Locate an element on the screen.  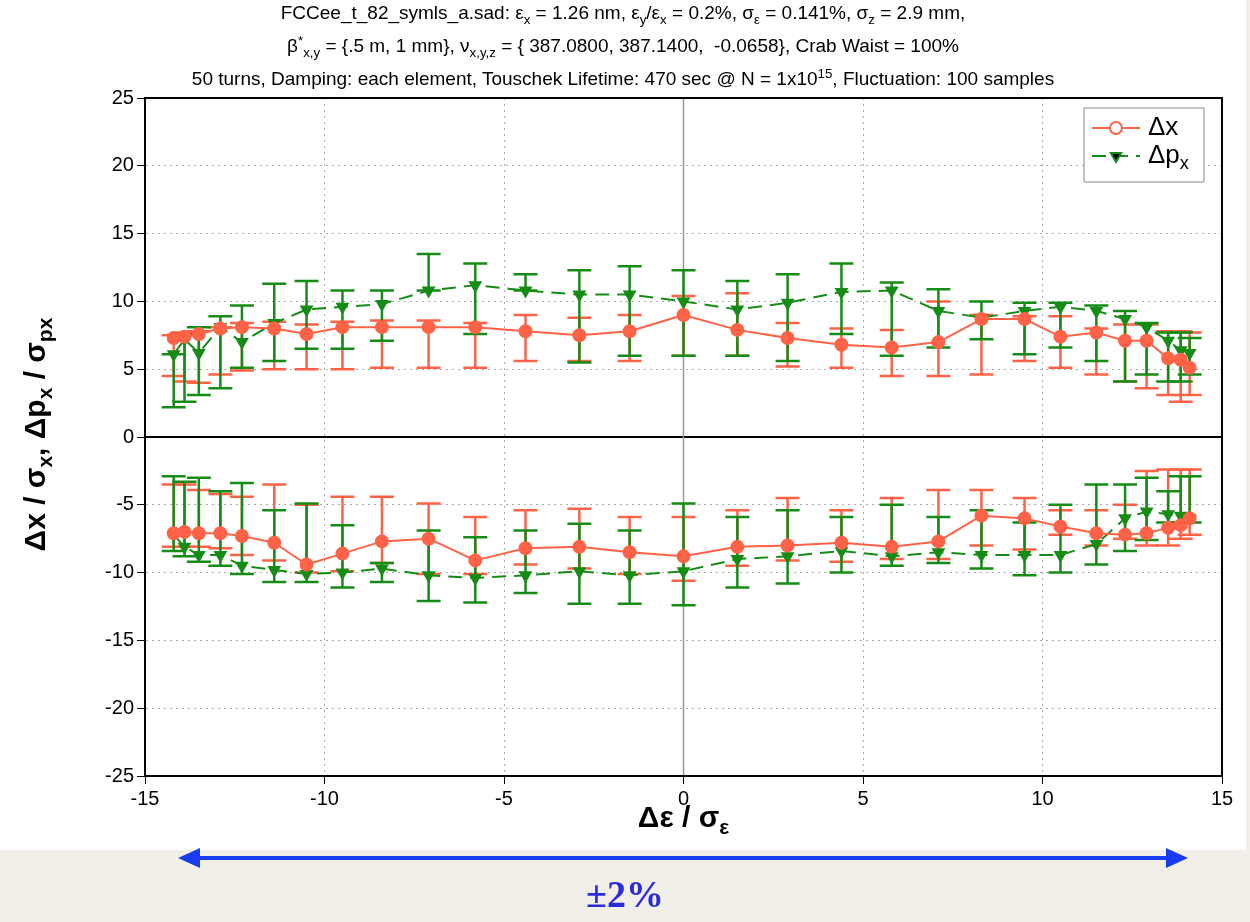
legend-label: Δx is located at coordinates (1163, 126).